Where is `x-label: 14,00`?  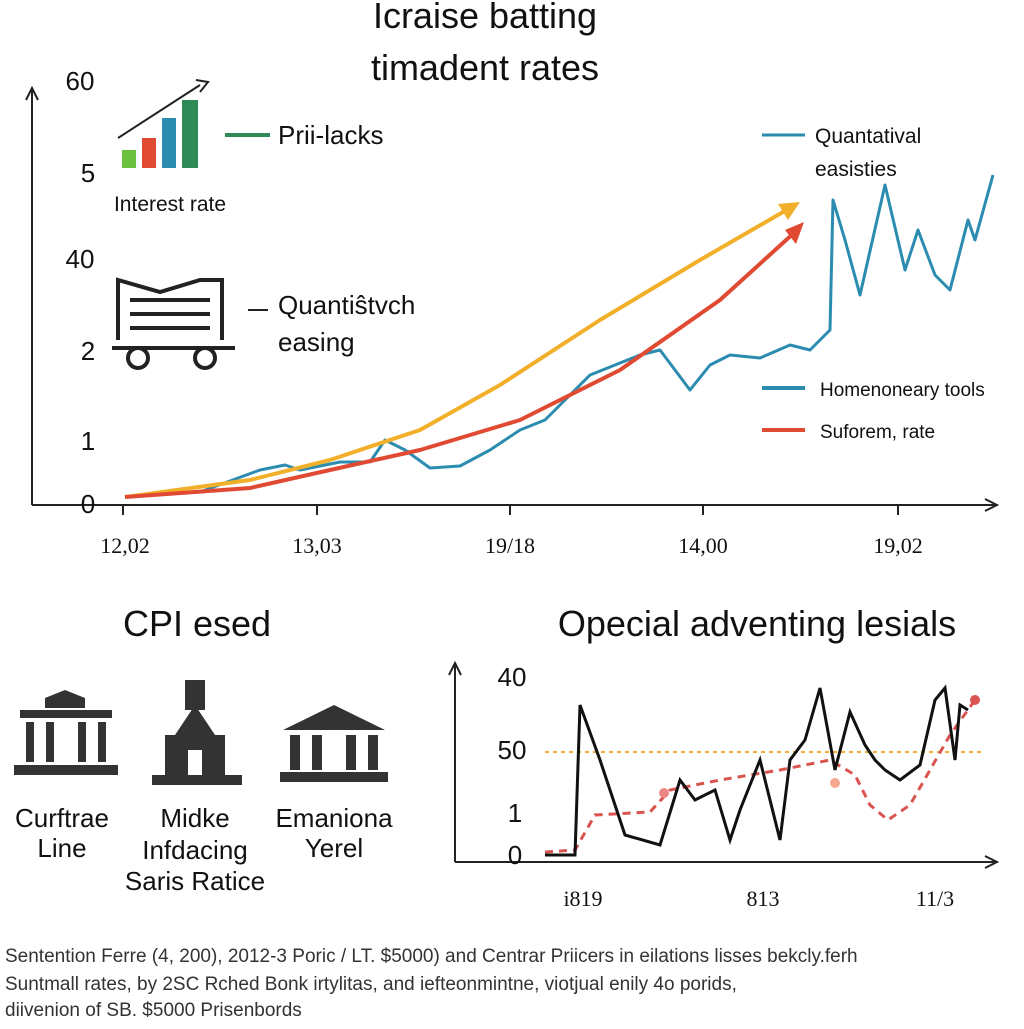
x-label: 14,00 is located at coordinates (703, 545).